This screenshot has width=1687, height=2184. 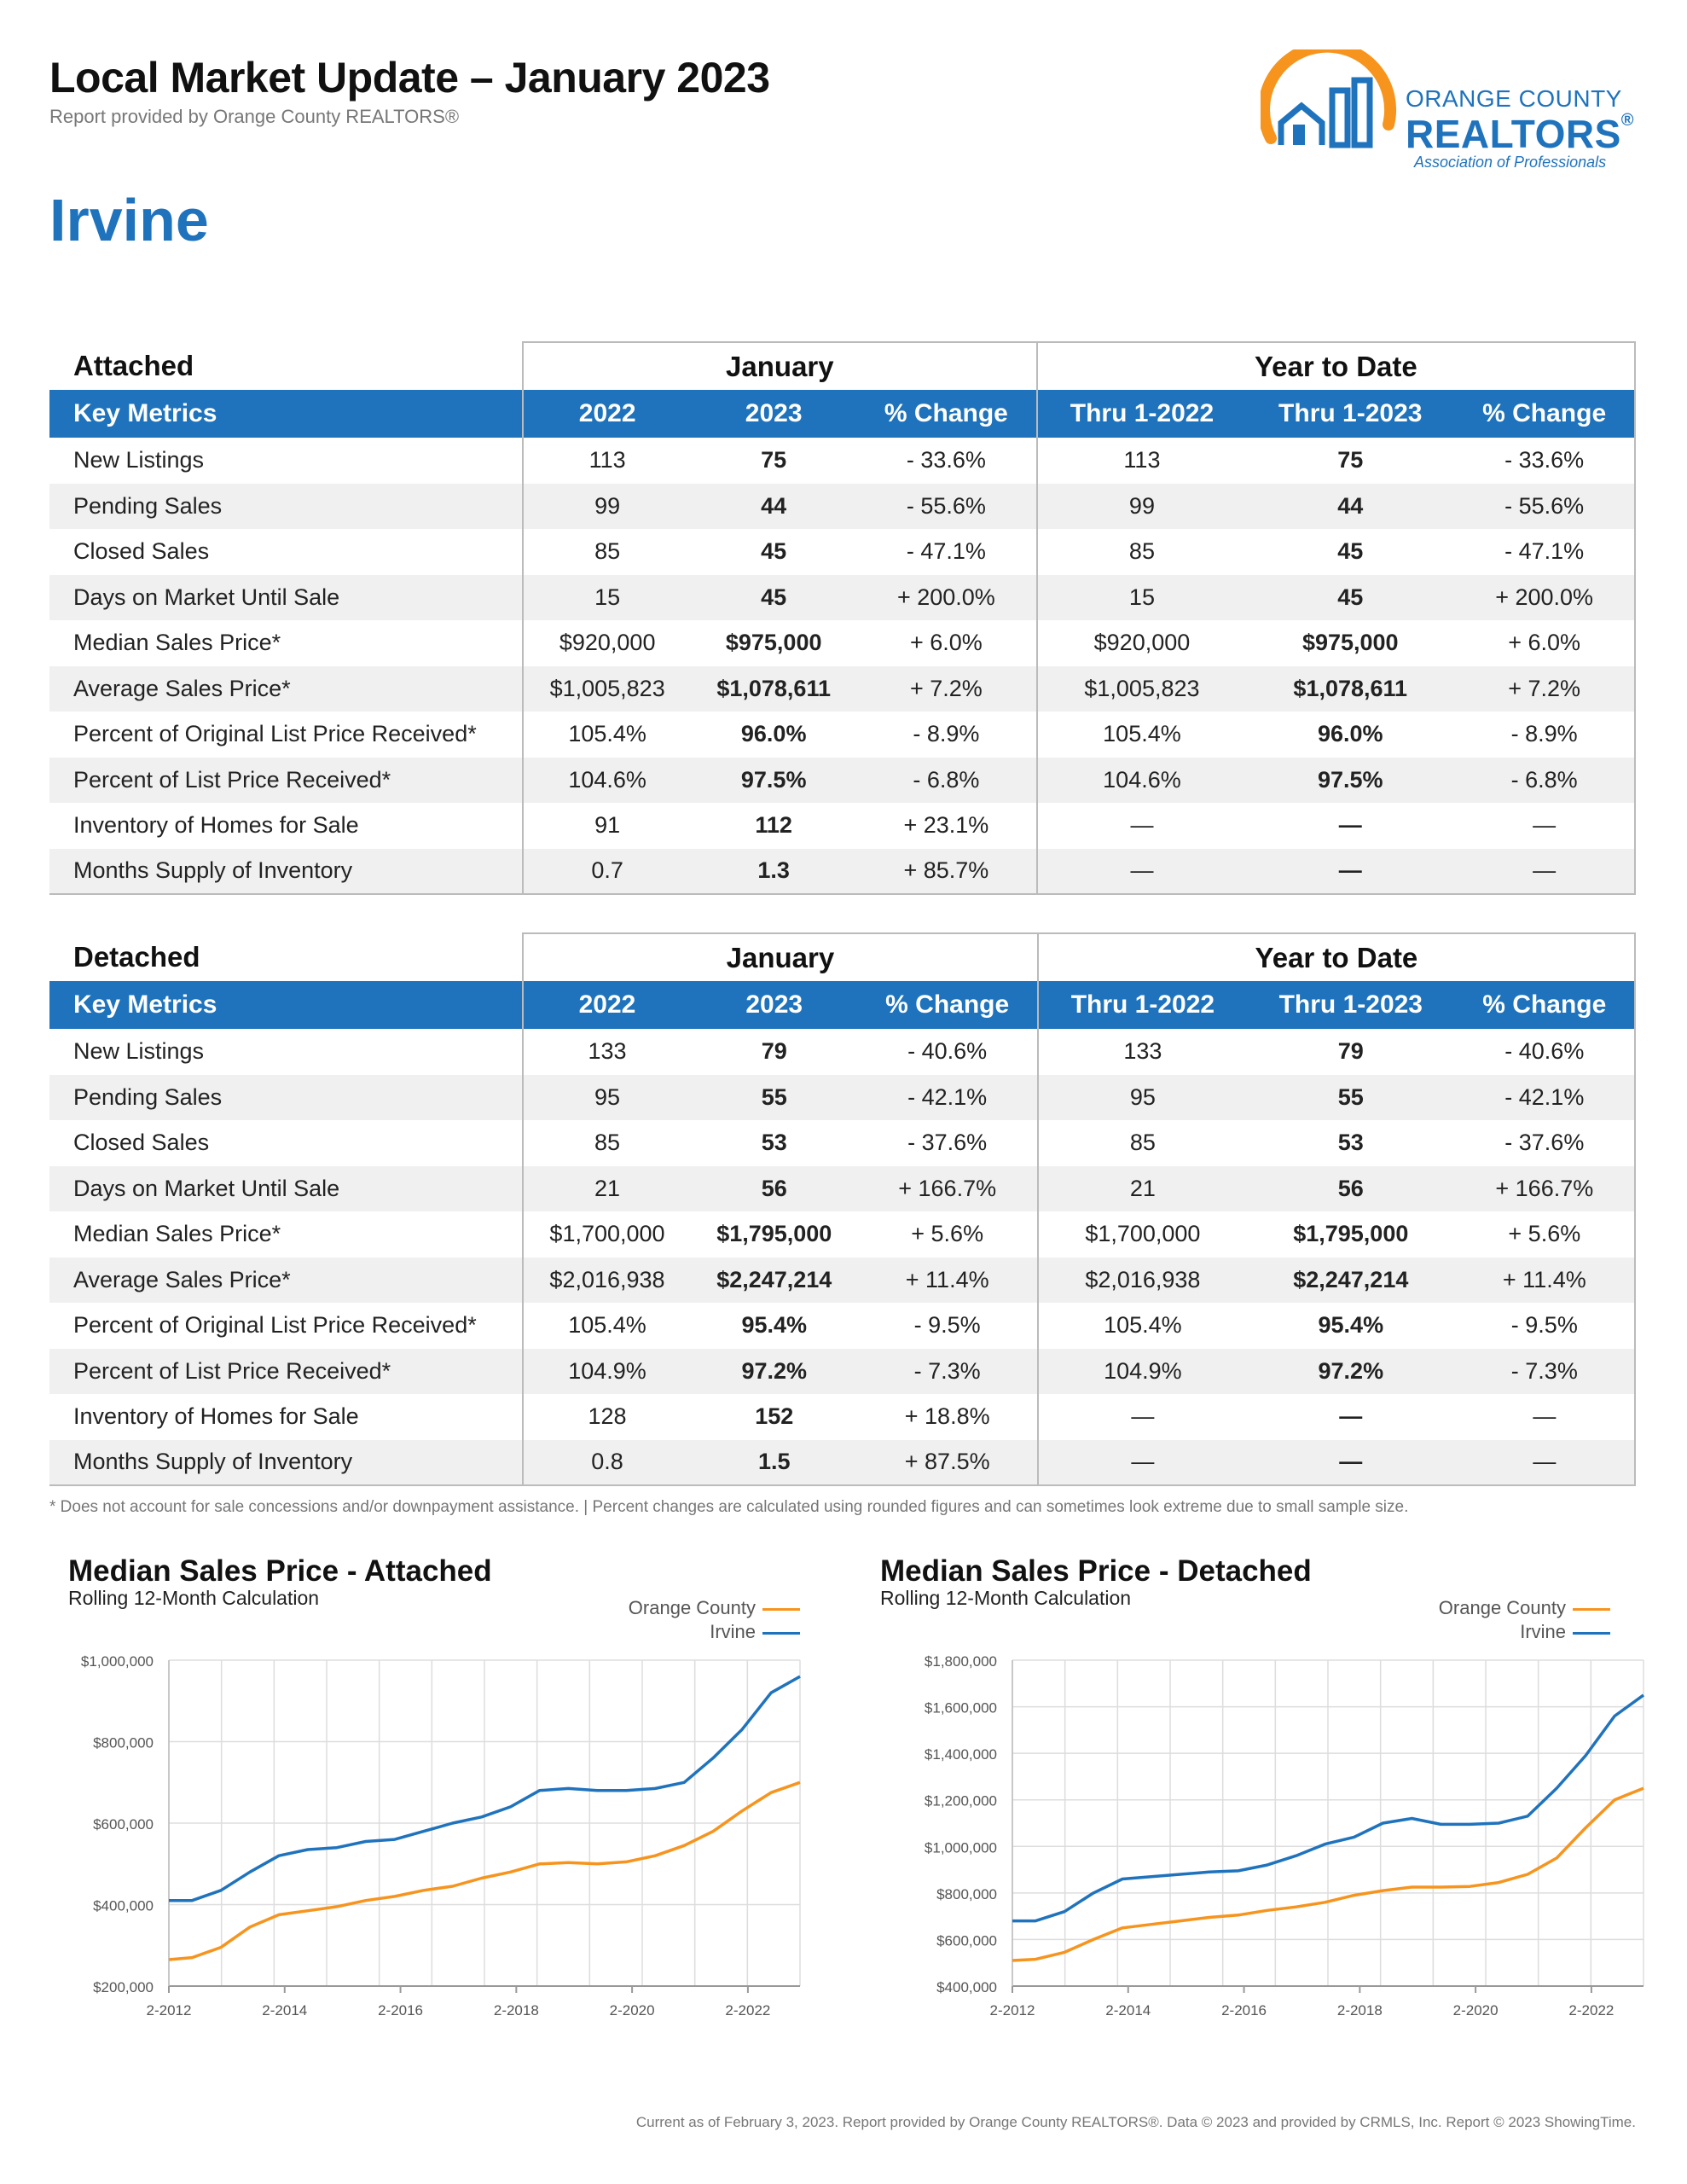 I want to click on metric-value: + 166.7%, so click(x=947, y=1188).